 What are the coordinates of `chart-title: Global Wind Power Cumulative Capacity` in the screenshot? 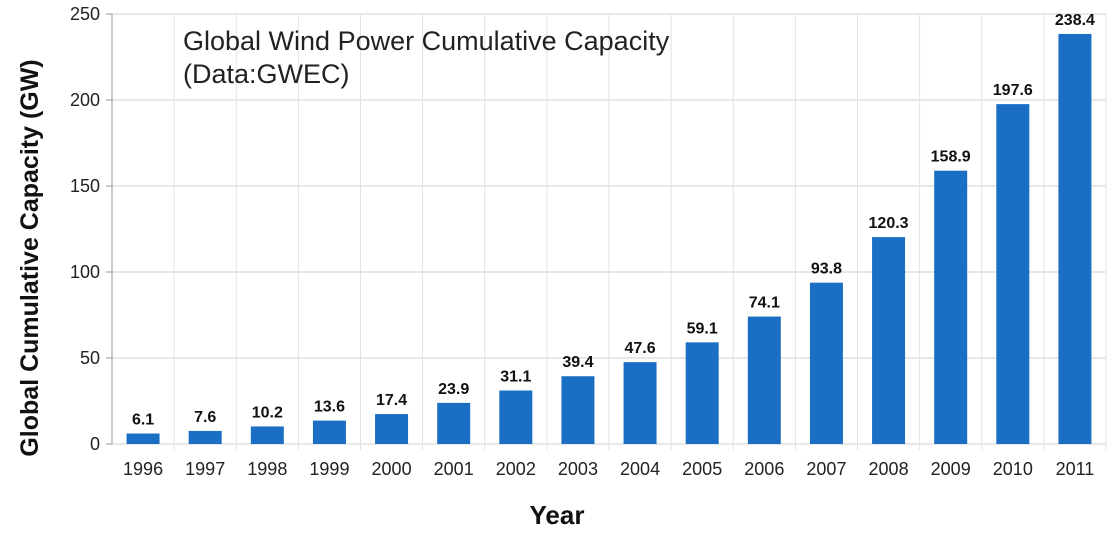 It's located at (426, 41).